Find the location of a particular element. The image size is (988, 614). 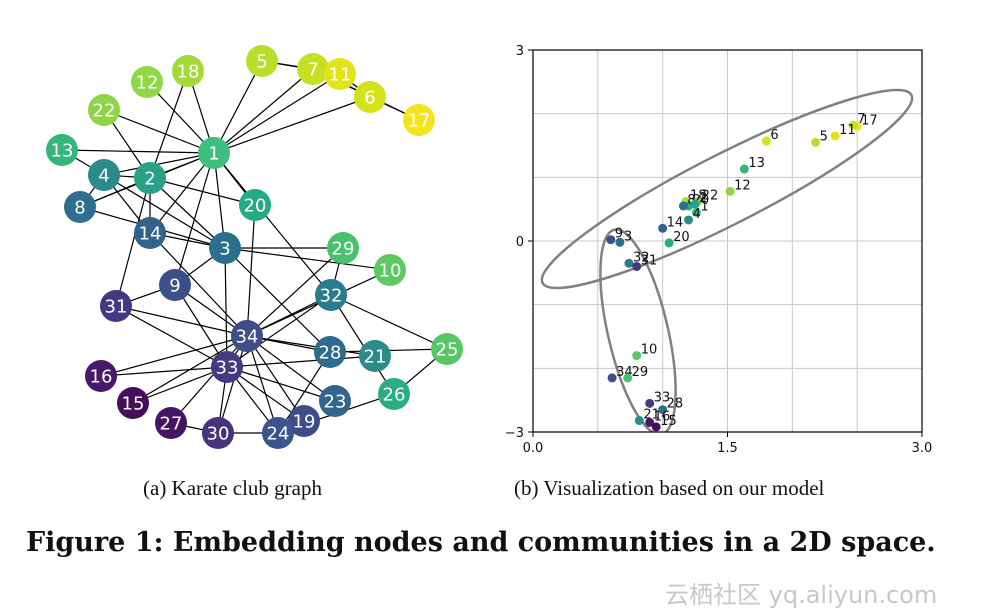

graph-node-label: 12 is located at coordinates (147, 83).